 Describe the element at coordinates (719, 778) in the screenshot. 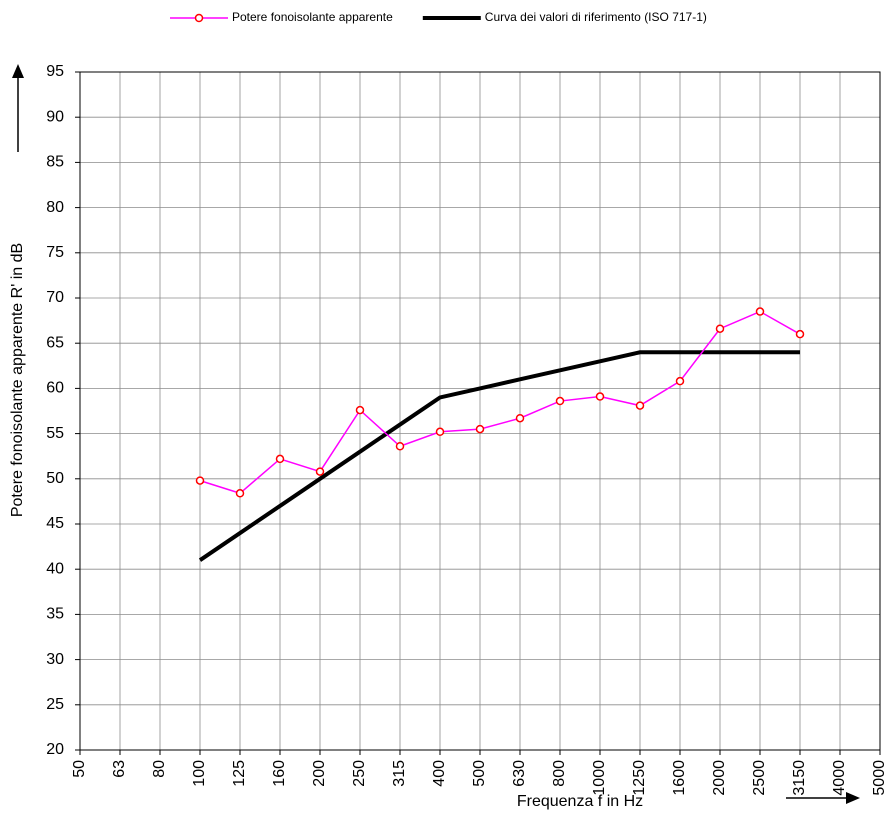

I see `x-tick-label: 2000` at that location.